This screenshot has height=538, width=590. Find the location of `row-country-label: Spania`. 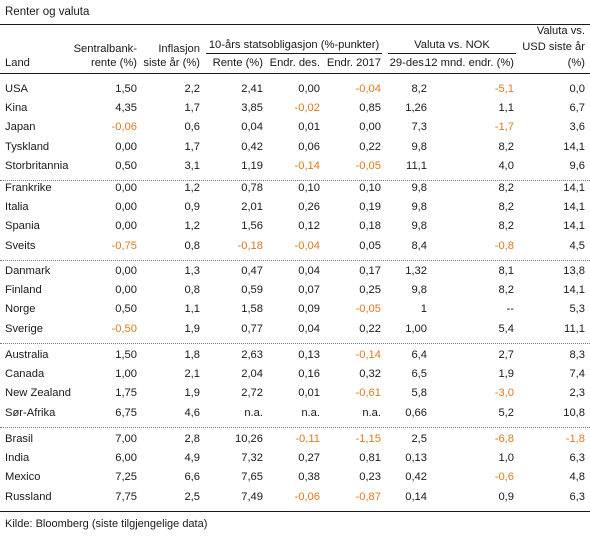

row-country-label: Spania is located at coordinates (22, 226).